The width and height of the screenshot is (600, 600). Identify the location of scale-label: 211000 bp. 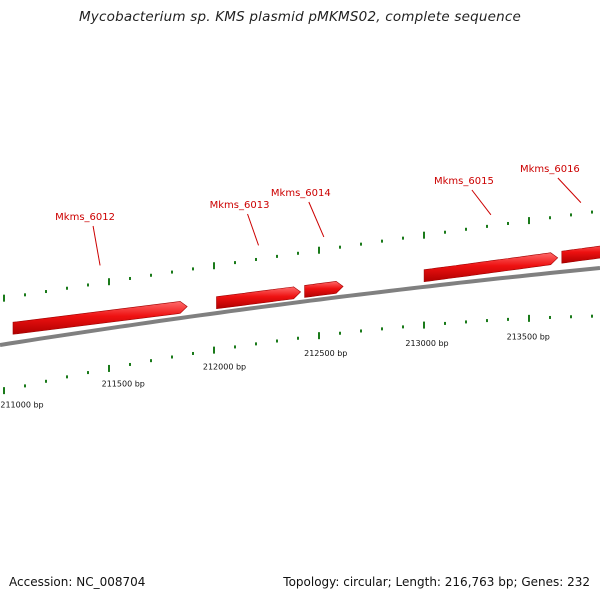
(21, 405).